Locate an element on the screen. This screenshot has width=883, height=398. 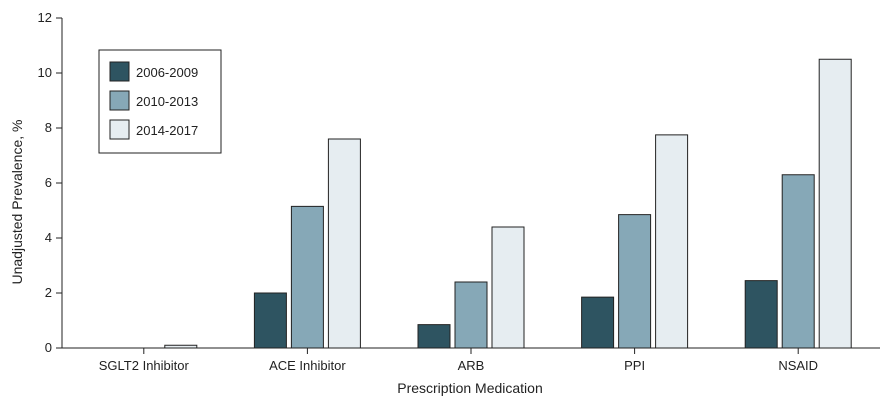
y-tick-label: 6 is located at coordinates (48, 182).